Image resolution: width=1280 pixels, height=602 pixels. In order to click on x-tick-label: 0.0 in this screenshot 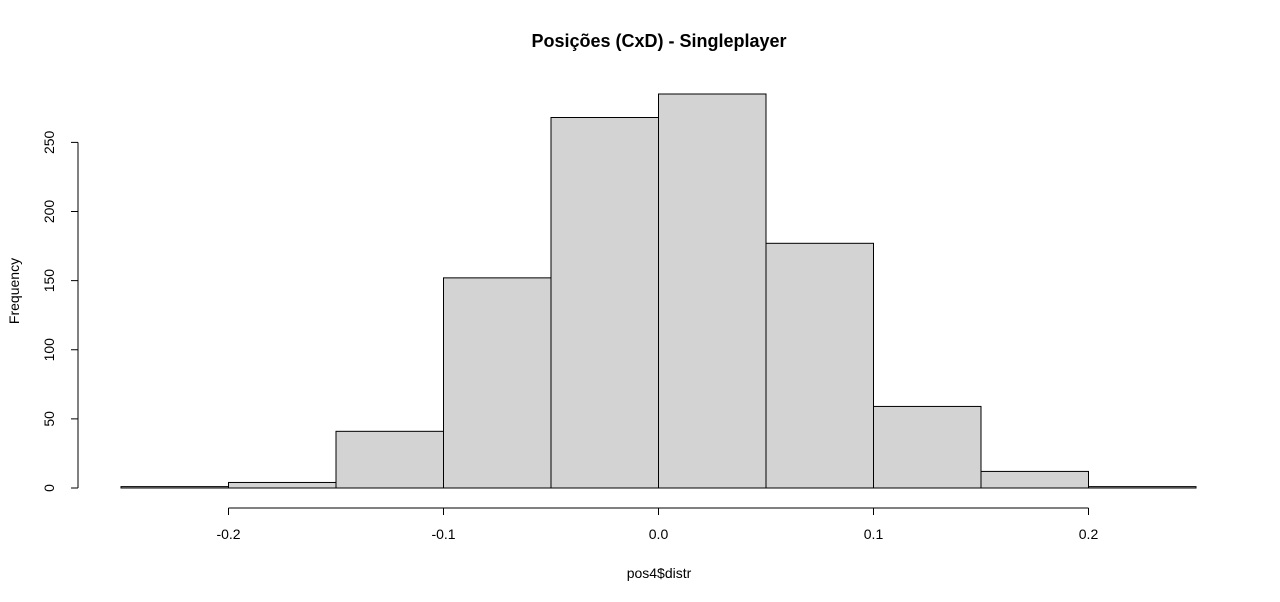, I will do `click(659, 534)`.